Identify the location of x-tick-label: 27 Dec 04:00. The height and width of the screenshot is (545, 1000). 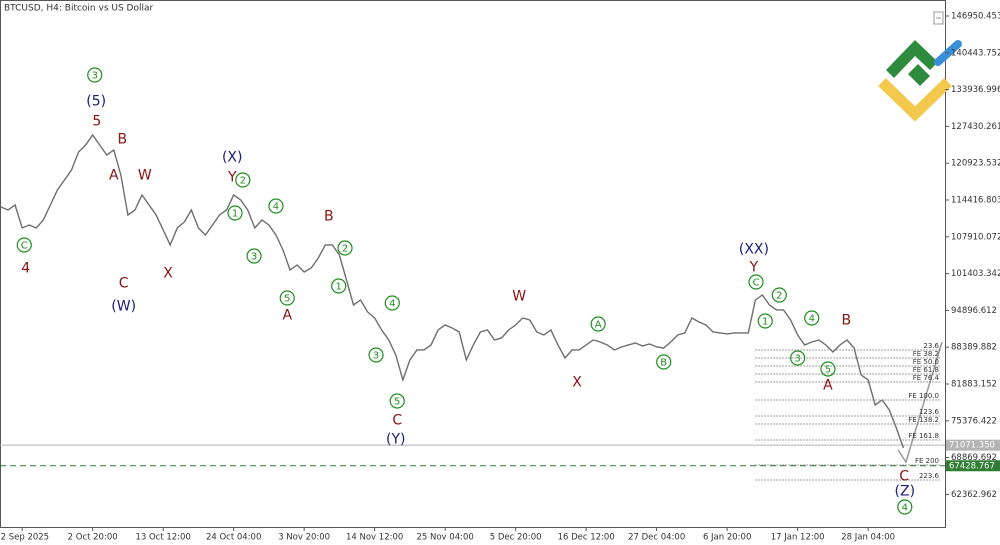
(656, 538).